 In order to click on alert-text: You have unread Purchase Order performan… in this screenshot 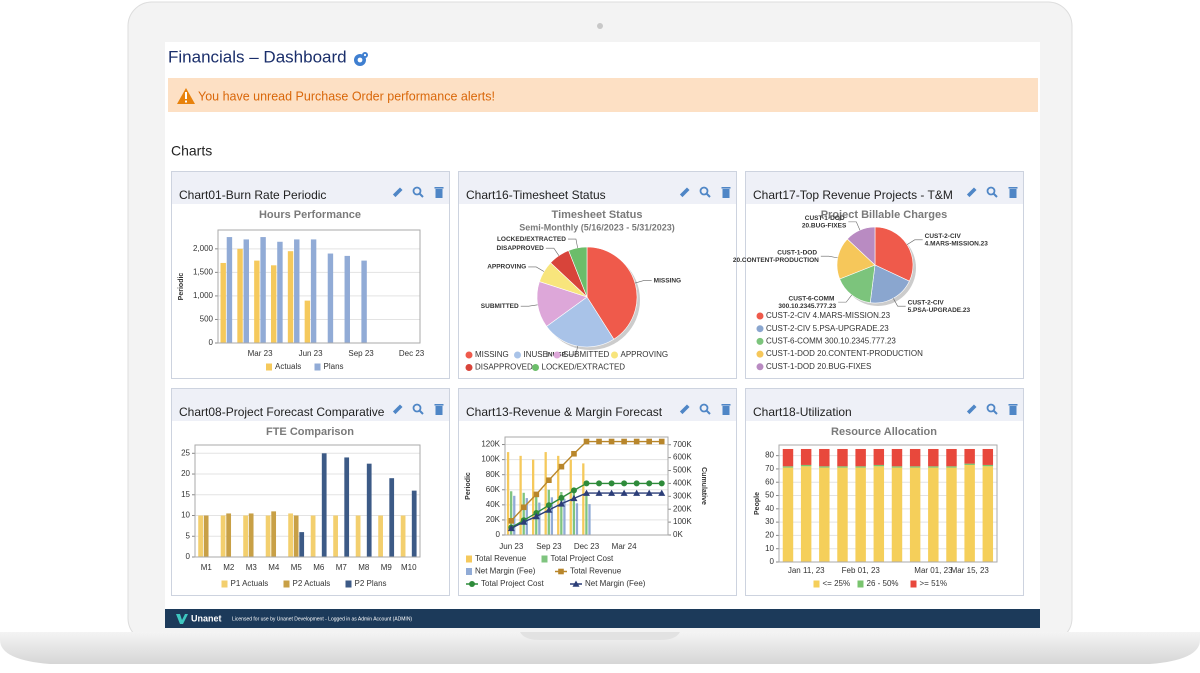, I will do `click(346, 96)`.